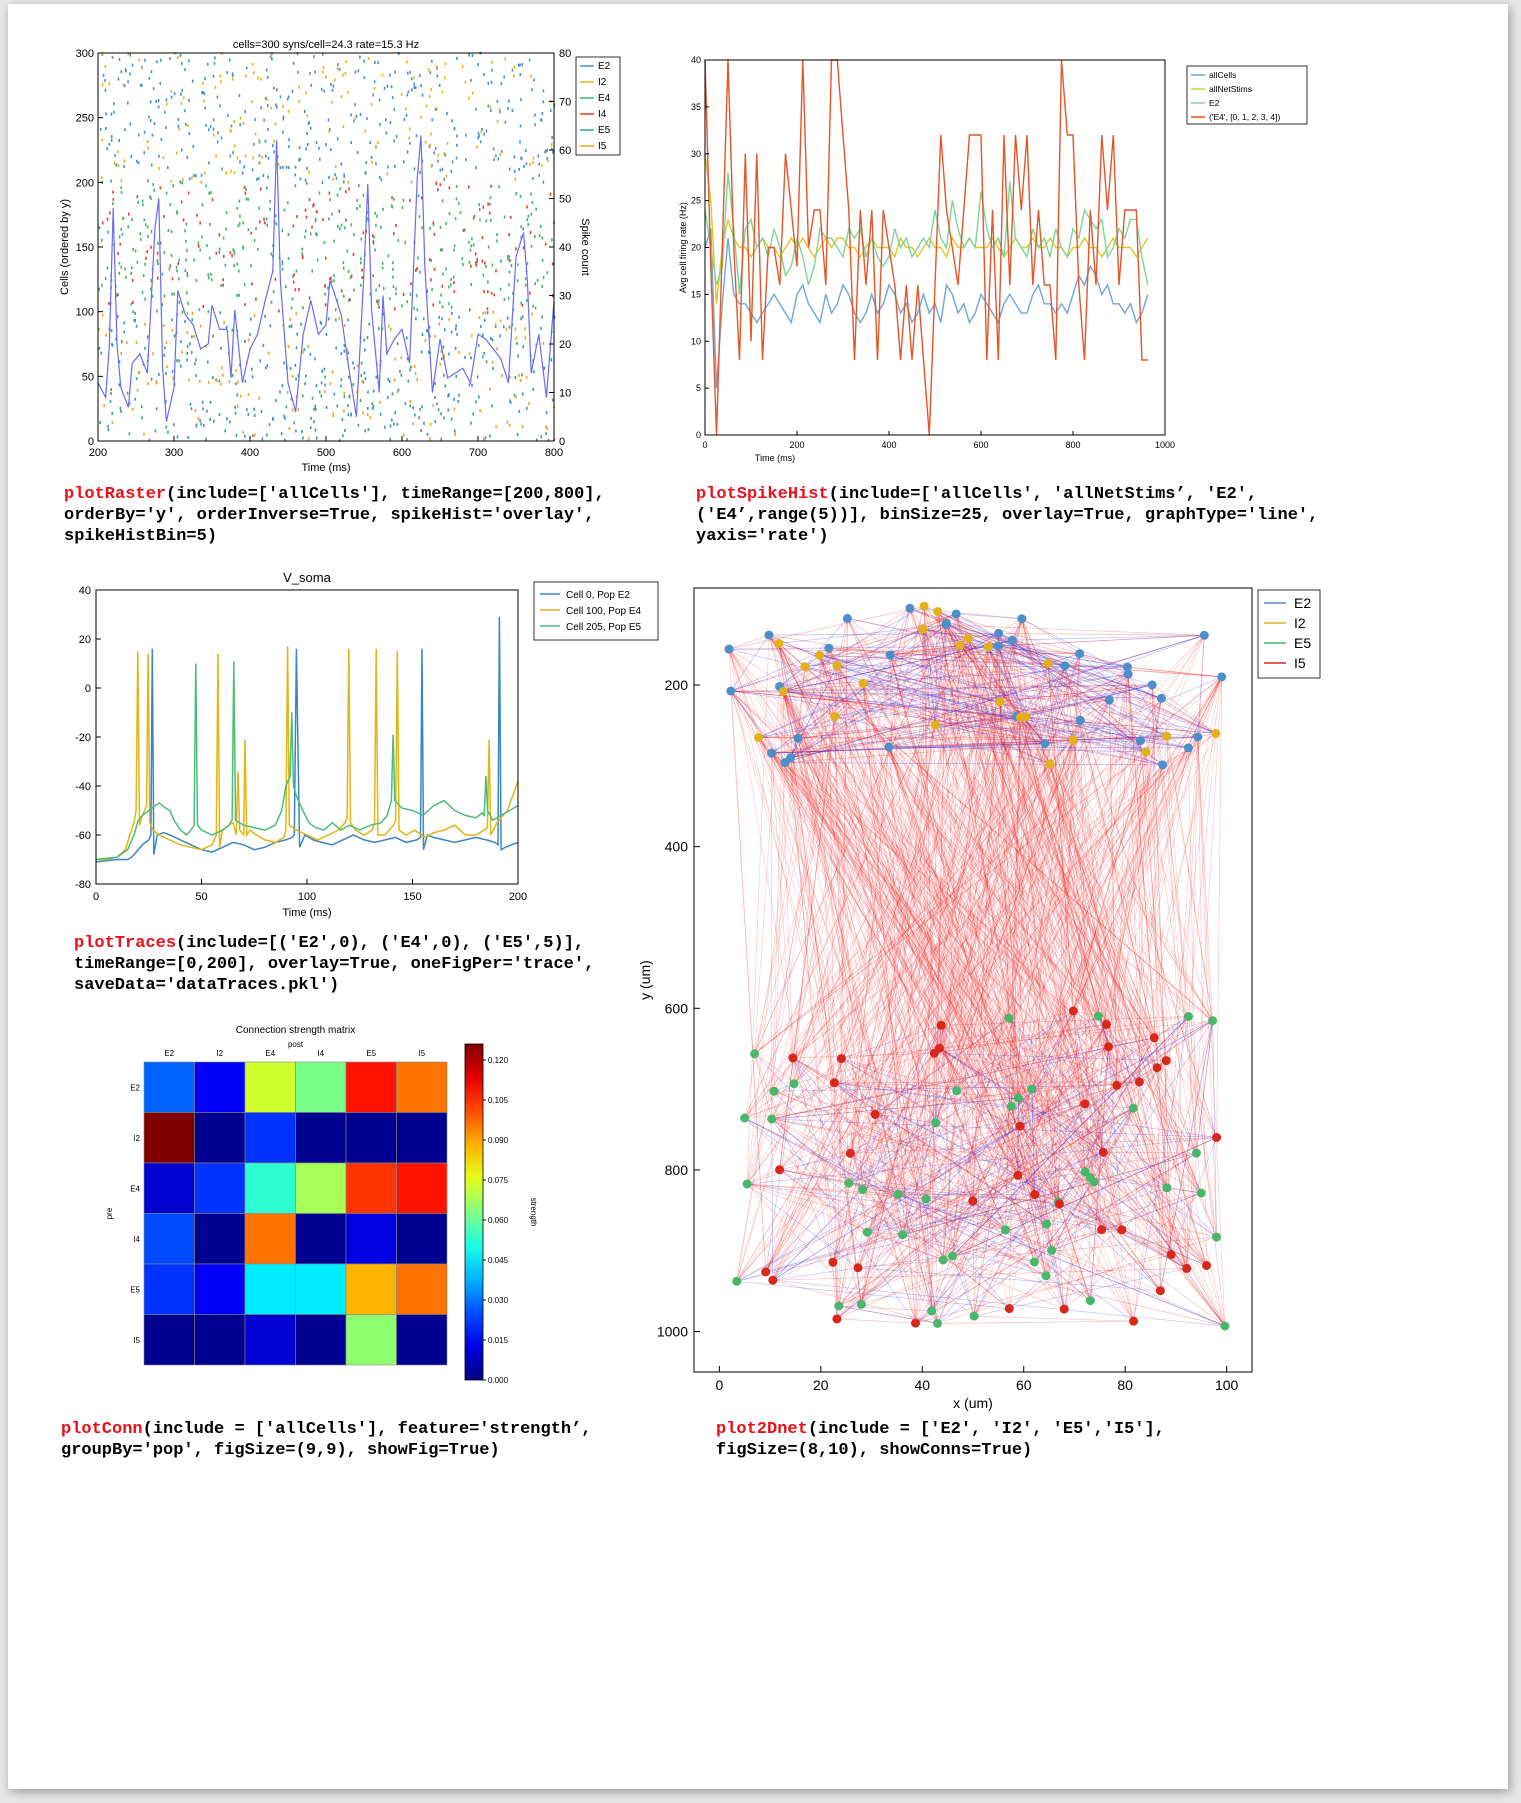 This screenshot has height=1803, width=1521. Describe the element at coordinates (371, 1289) in the screenshot. I see `conn-cell-E5-E5` at that location.